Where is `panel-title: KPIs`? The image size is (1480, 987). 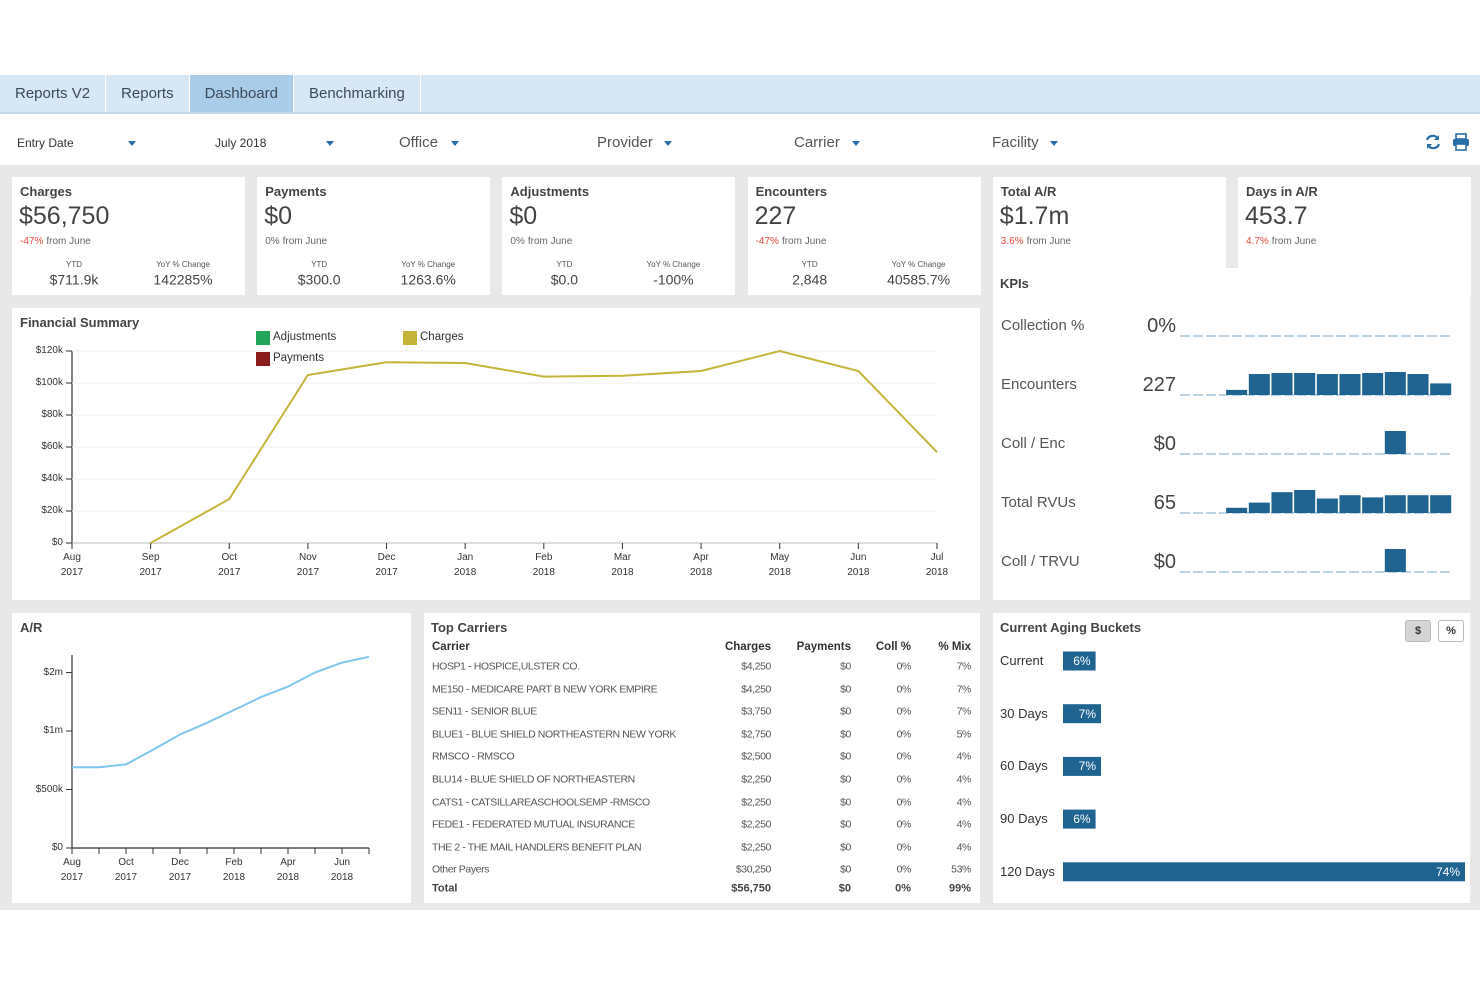 panel-title: KPIs is located at coordinates (1014, 284).